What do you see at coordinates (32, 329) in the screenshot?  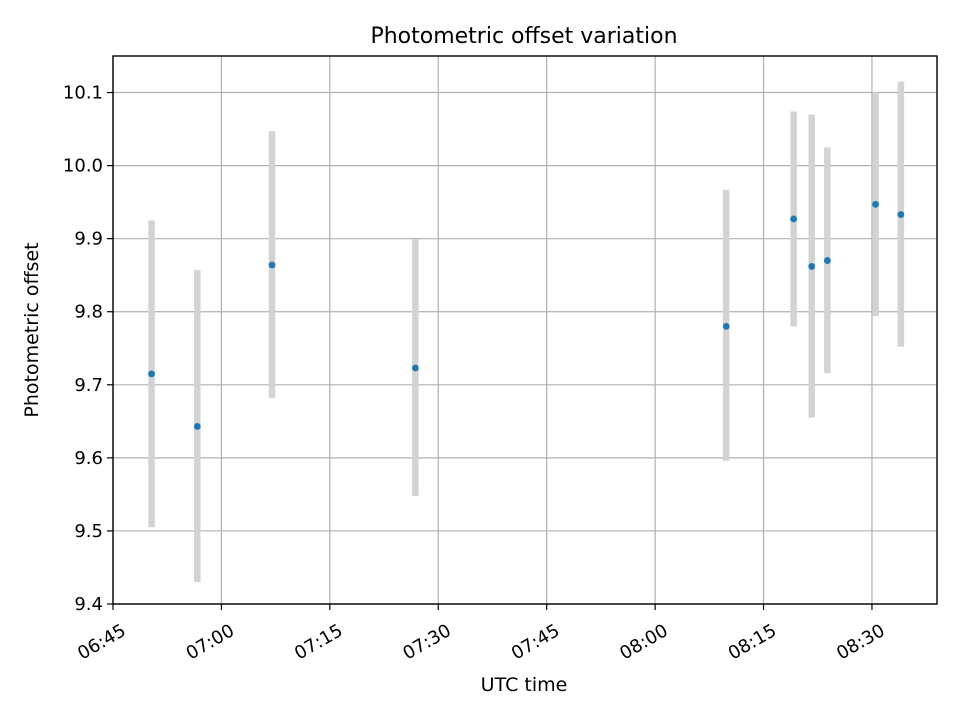 I see `y-axis-title: Photometric offset` at bounding box center [32, 329].